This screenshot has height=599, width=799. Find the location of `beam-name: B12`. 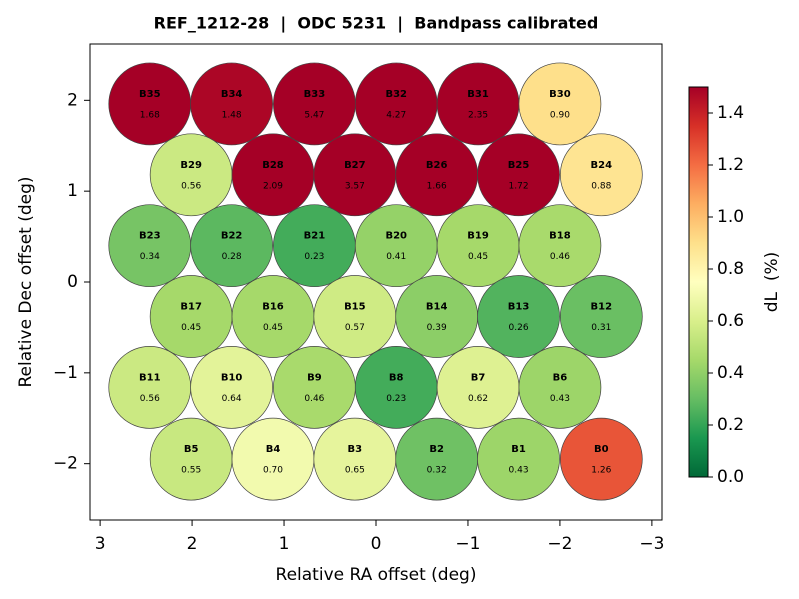

beam-name: B12 is located at coordinates (602, 307).